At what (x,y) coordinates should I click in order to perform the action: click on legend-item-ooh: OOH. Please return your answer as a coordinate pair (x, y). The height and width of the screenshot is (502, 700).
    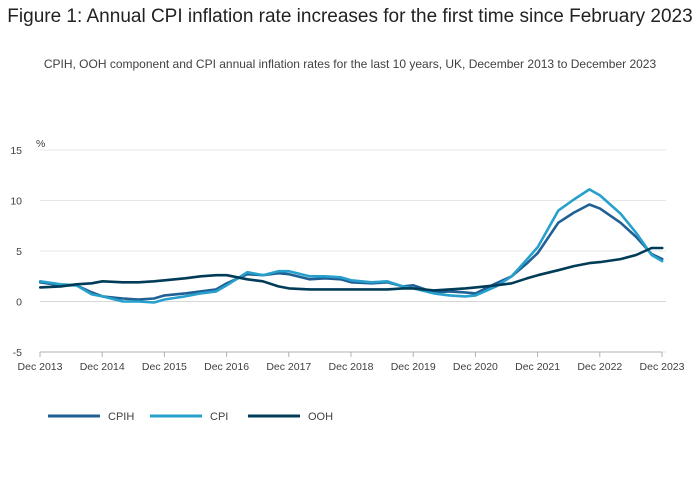
    Looking at the image, I should click on (290, 417).